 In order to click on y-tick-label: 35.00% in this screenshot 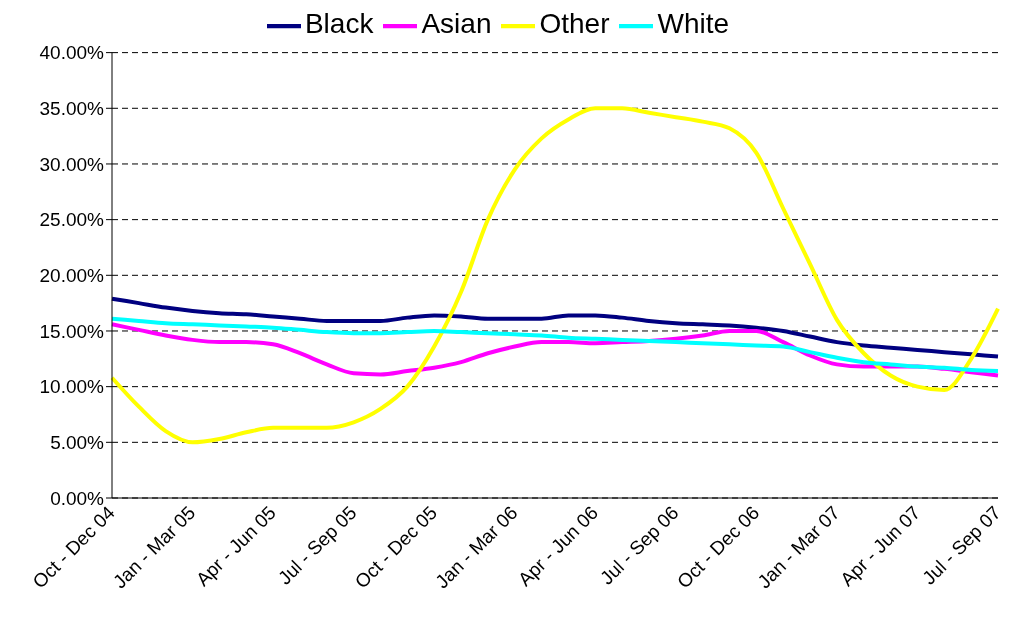, I will do `click(72, 109)`.